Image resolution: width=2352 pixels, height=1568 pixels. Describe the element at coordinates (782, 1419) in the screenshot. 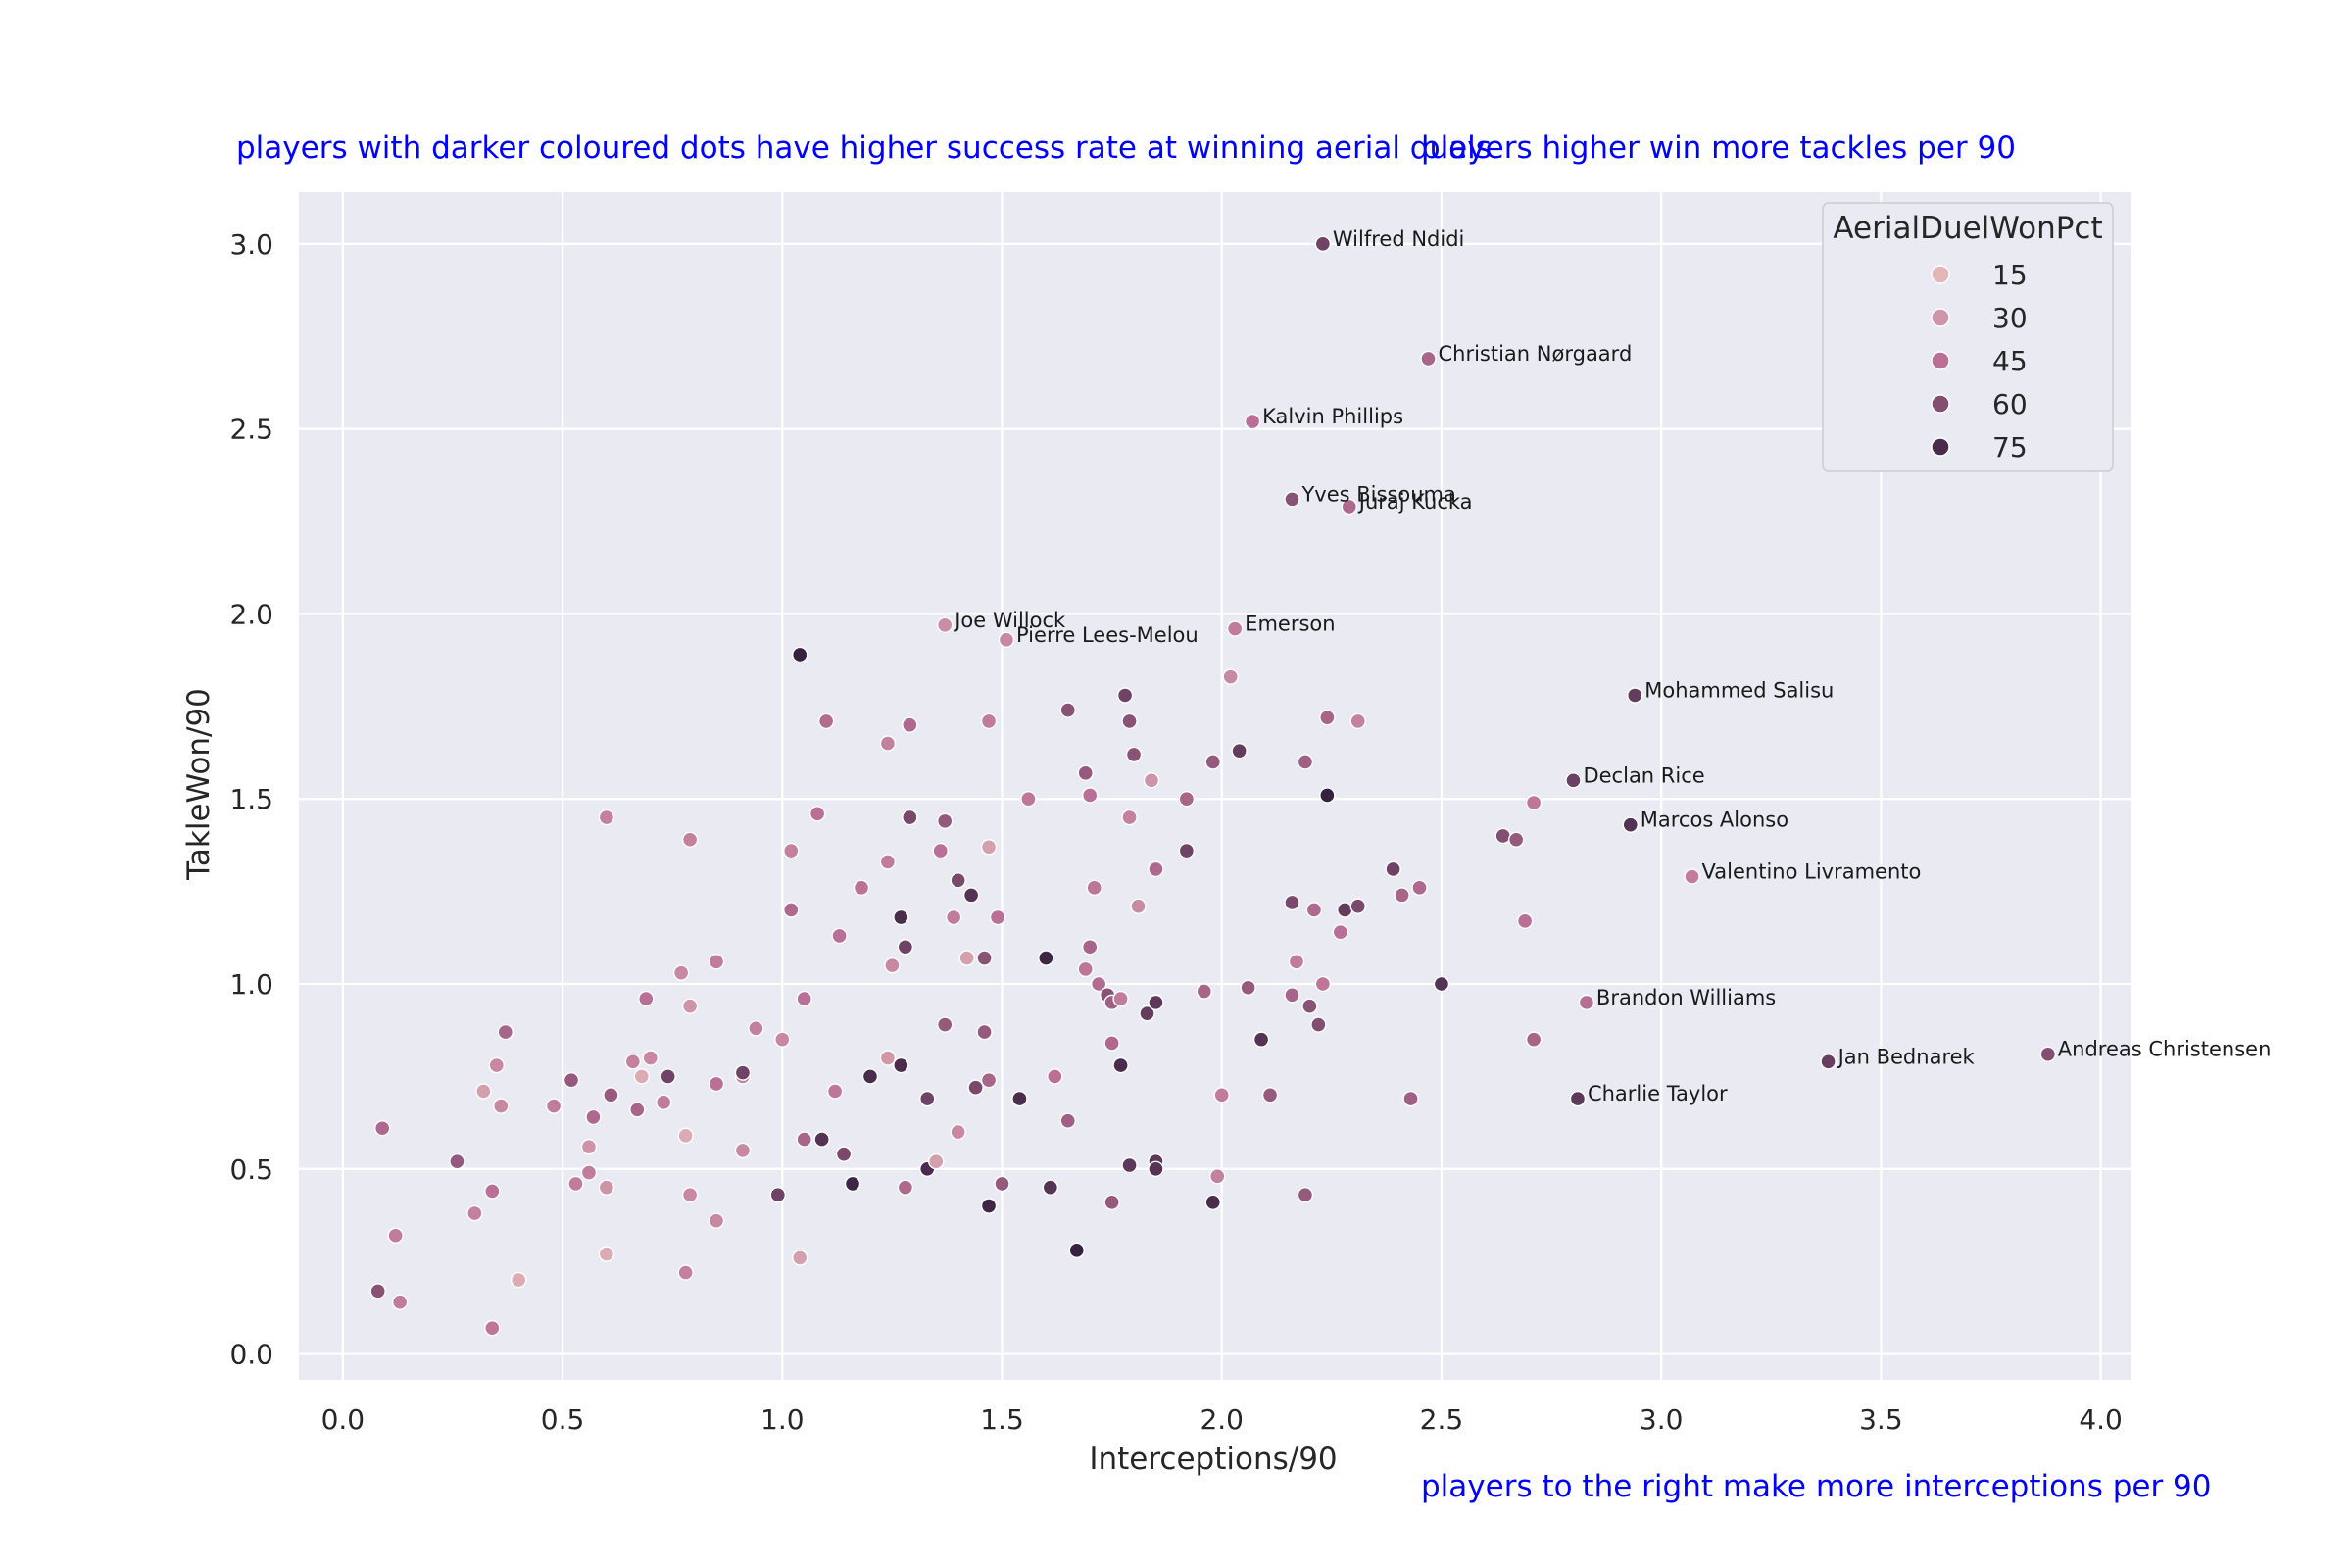

I see `x-tick-label: 1.0` at that location.